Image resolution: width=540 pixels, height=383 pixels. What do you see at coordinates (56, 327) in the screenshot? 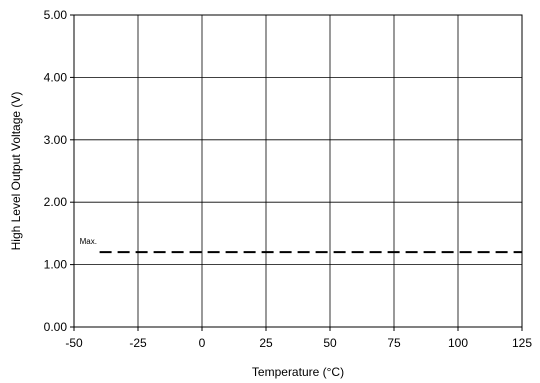
I see `y-tick-label: 0.00` at bounding box center [56, 327].